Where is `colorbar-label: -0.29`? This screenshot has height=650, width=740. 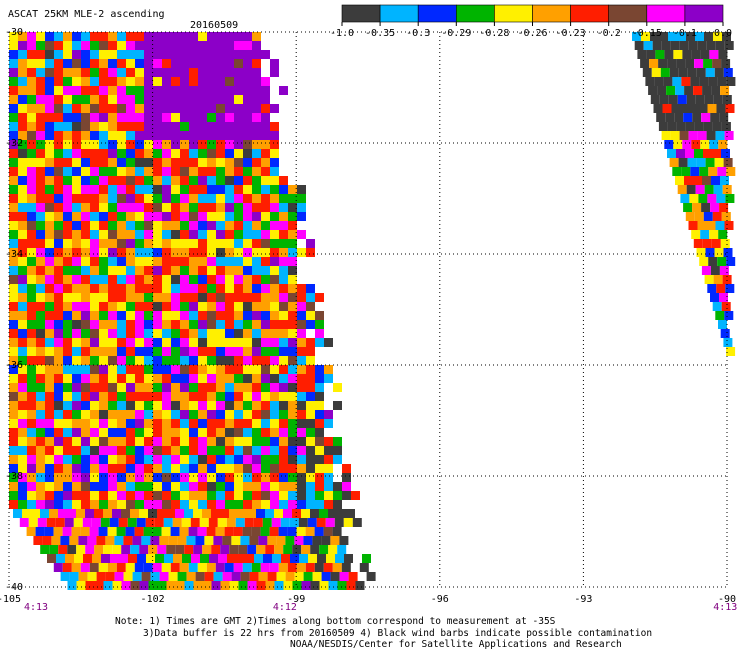
colorbar-label: -0.29 is located at coordinates (456, 33).